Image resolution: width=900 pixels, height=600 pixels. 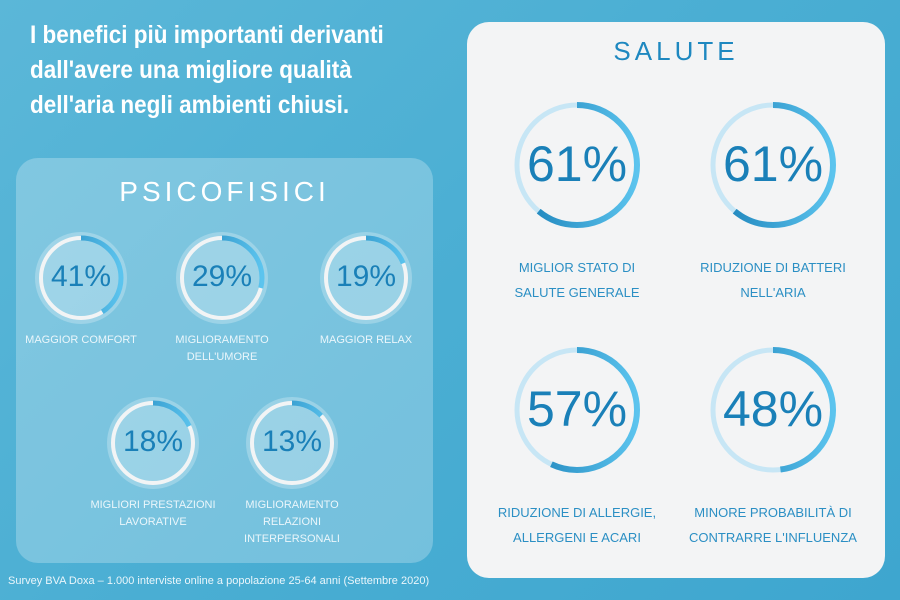 What do you see at coordinates (224, 191) in the screenshot?
I see `panel-title-psicofisici: PSICOFISICI` at bounding box center [224, 191].